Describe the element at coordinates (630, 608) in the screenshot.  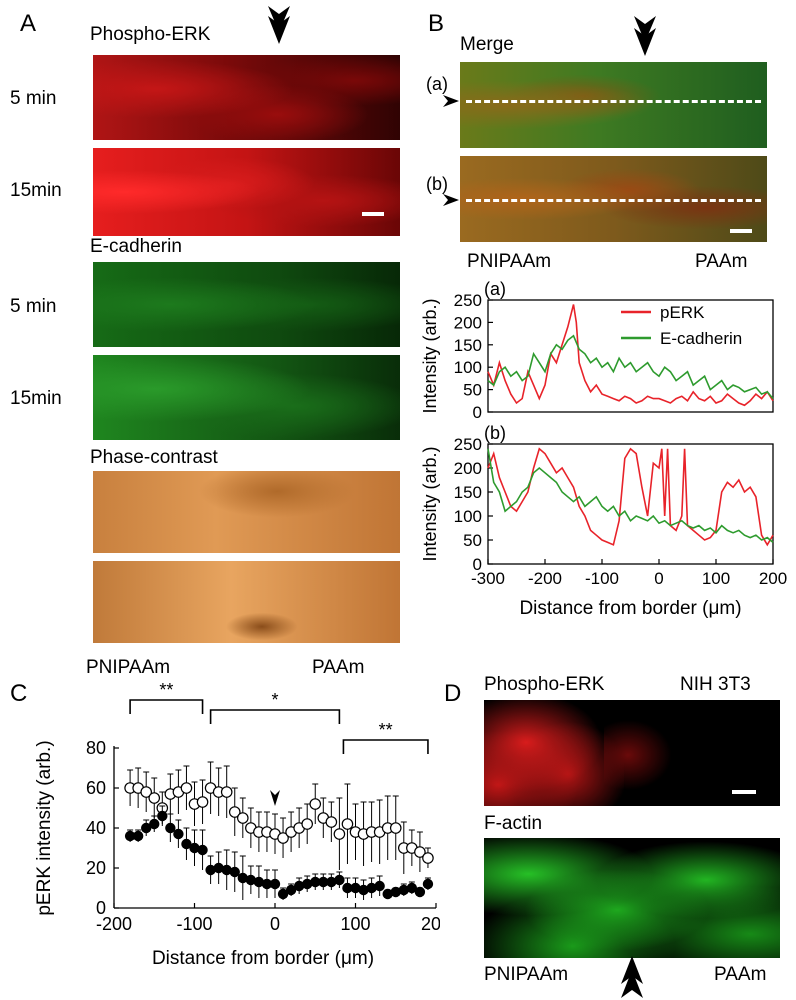
I see `x-axis-title-1: Distance from border (μm)` at that location.